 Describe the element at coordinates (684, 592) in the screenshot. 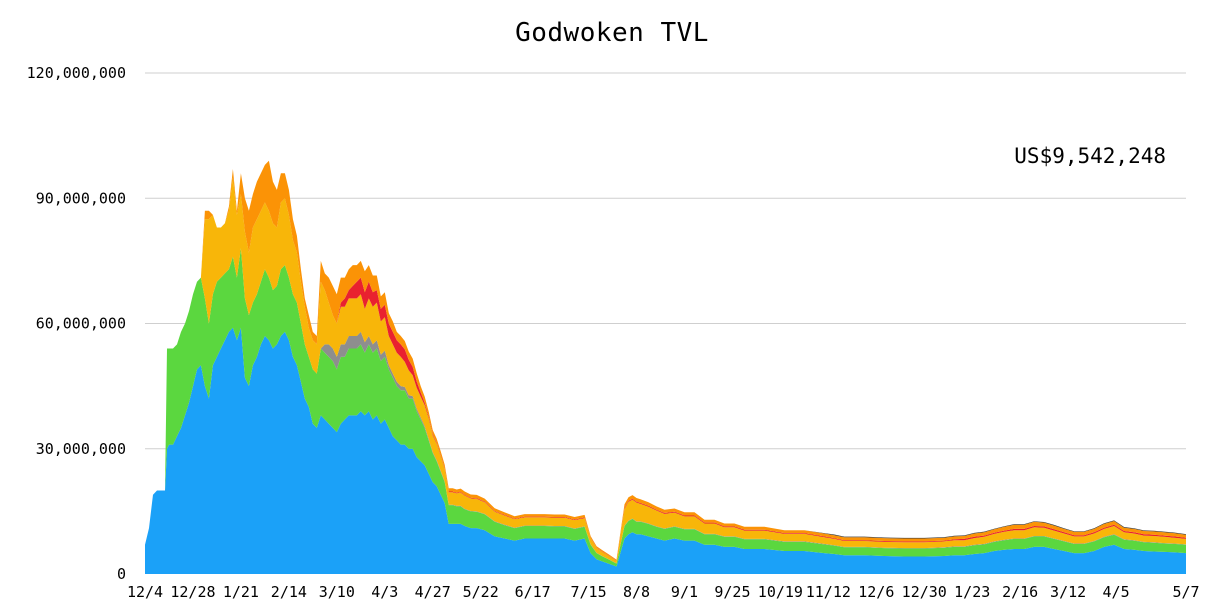

I see `x-tick-label: 9/1` at that location.